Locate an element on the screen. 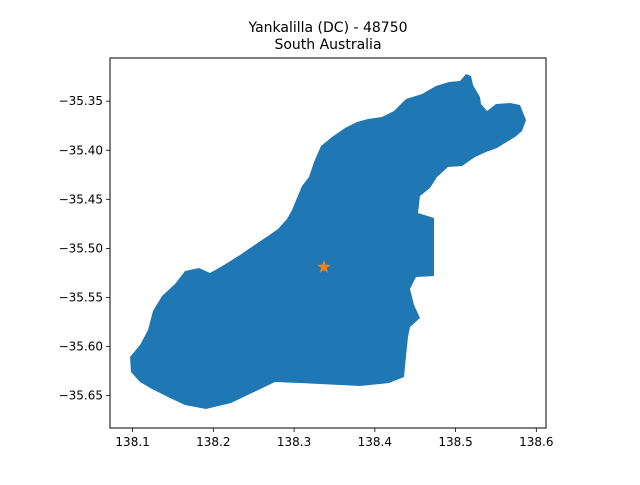  x-tick-label: 138.2 is located at coordinates (213, 442).